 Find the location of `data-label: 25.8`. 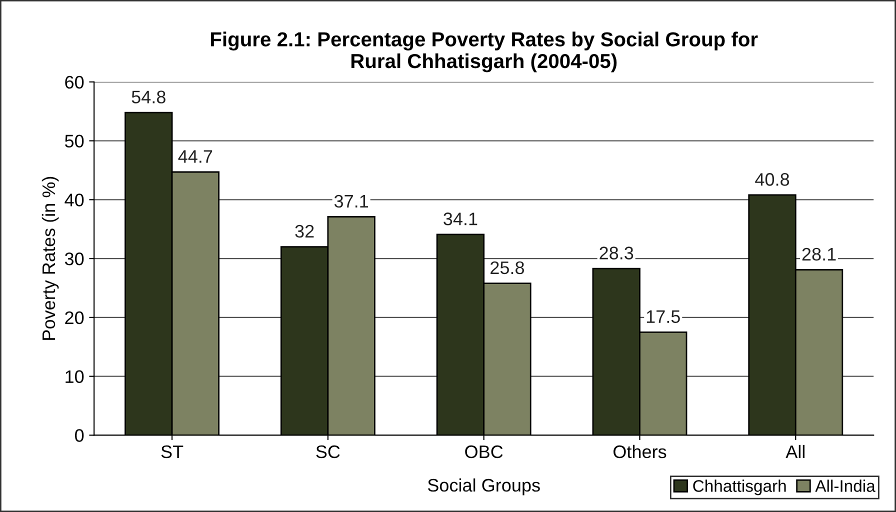

data-label: 25.8 is located at coordinates (507, 267).